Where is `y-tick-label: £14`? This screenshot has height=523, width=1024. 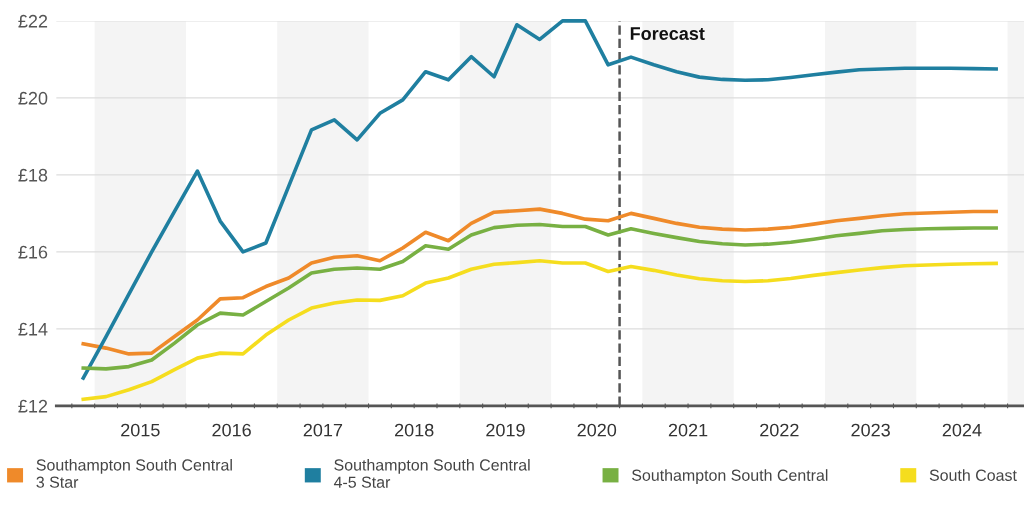
y-tick-label: £14 is located at coordinates (33, 329).